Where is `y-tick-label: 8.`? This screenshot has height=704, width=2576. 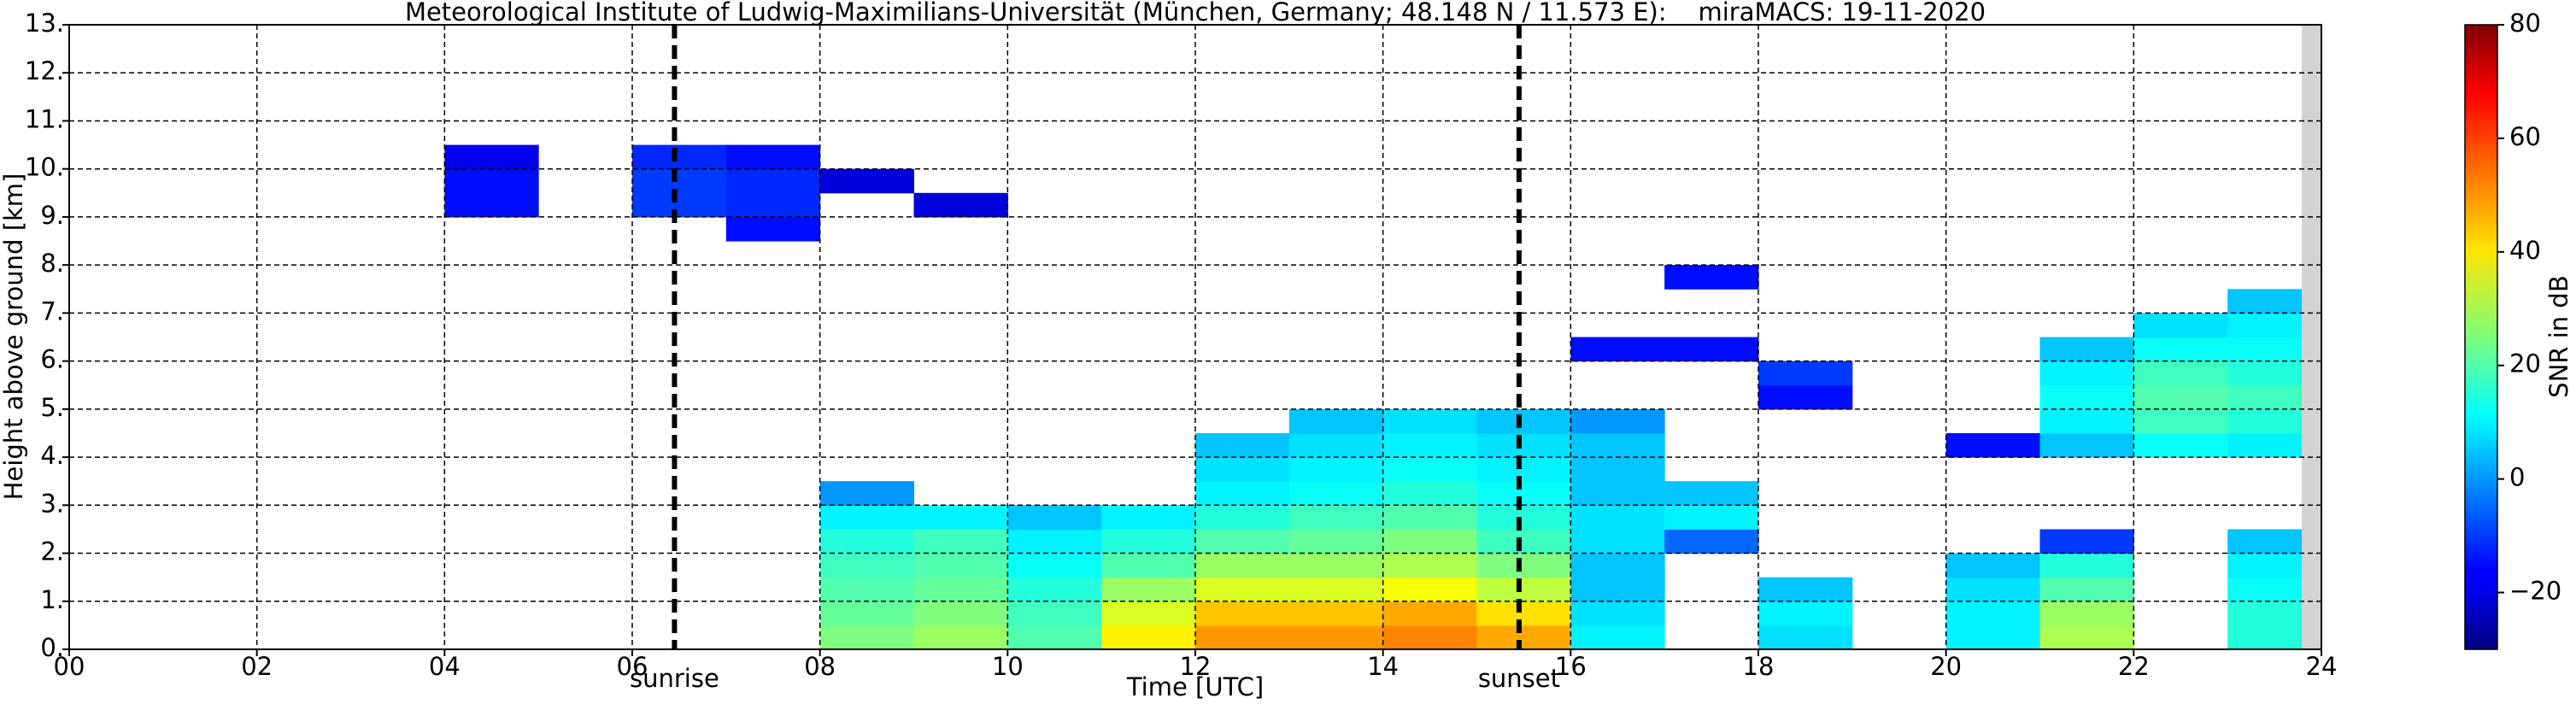
y-tick-label: 8. is located at coordinates (52, 263).